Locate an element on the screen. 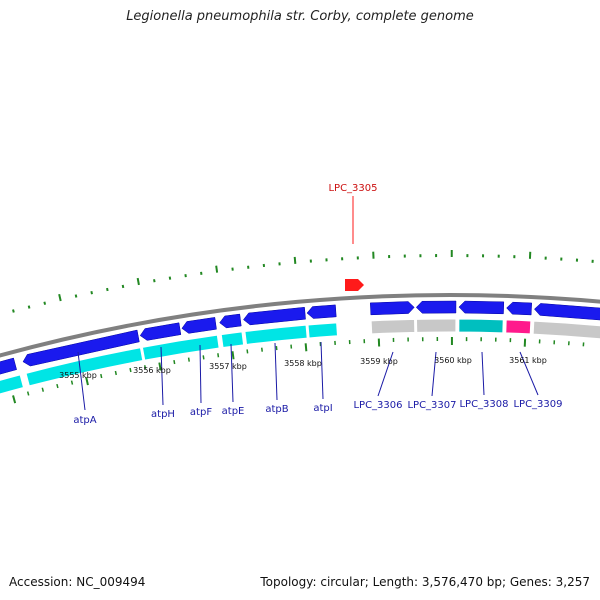 The image size is (600, 600). gene-label-lpc-3307: LPC_3307 is located at coordinates (431, 405).